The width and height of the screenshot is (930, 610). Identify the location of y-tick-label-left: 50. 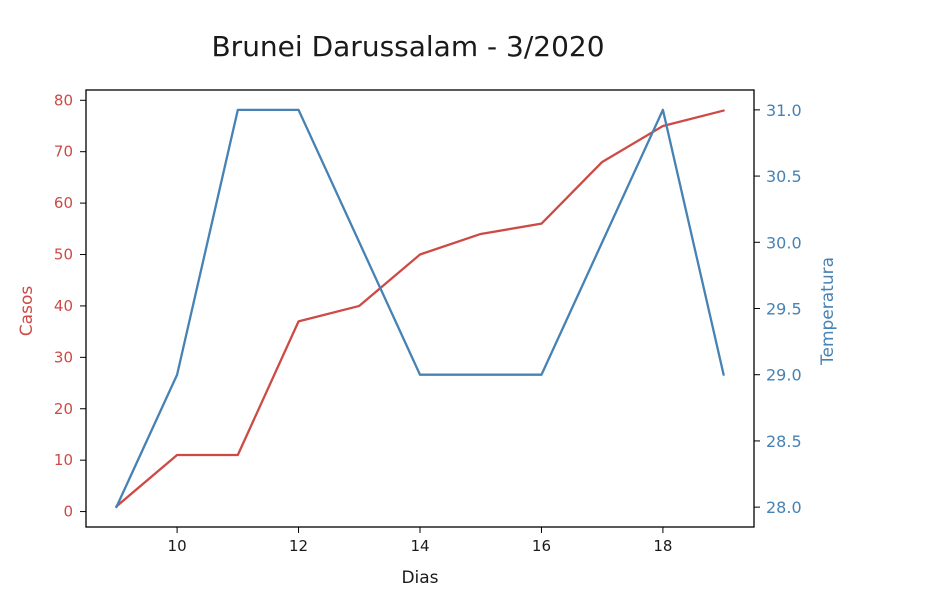
(63, 255).